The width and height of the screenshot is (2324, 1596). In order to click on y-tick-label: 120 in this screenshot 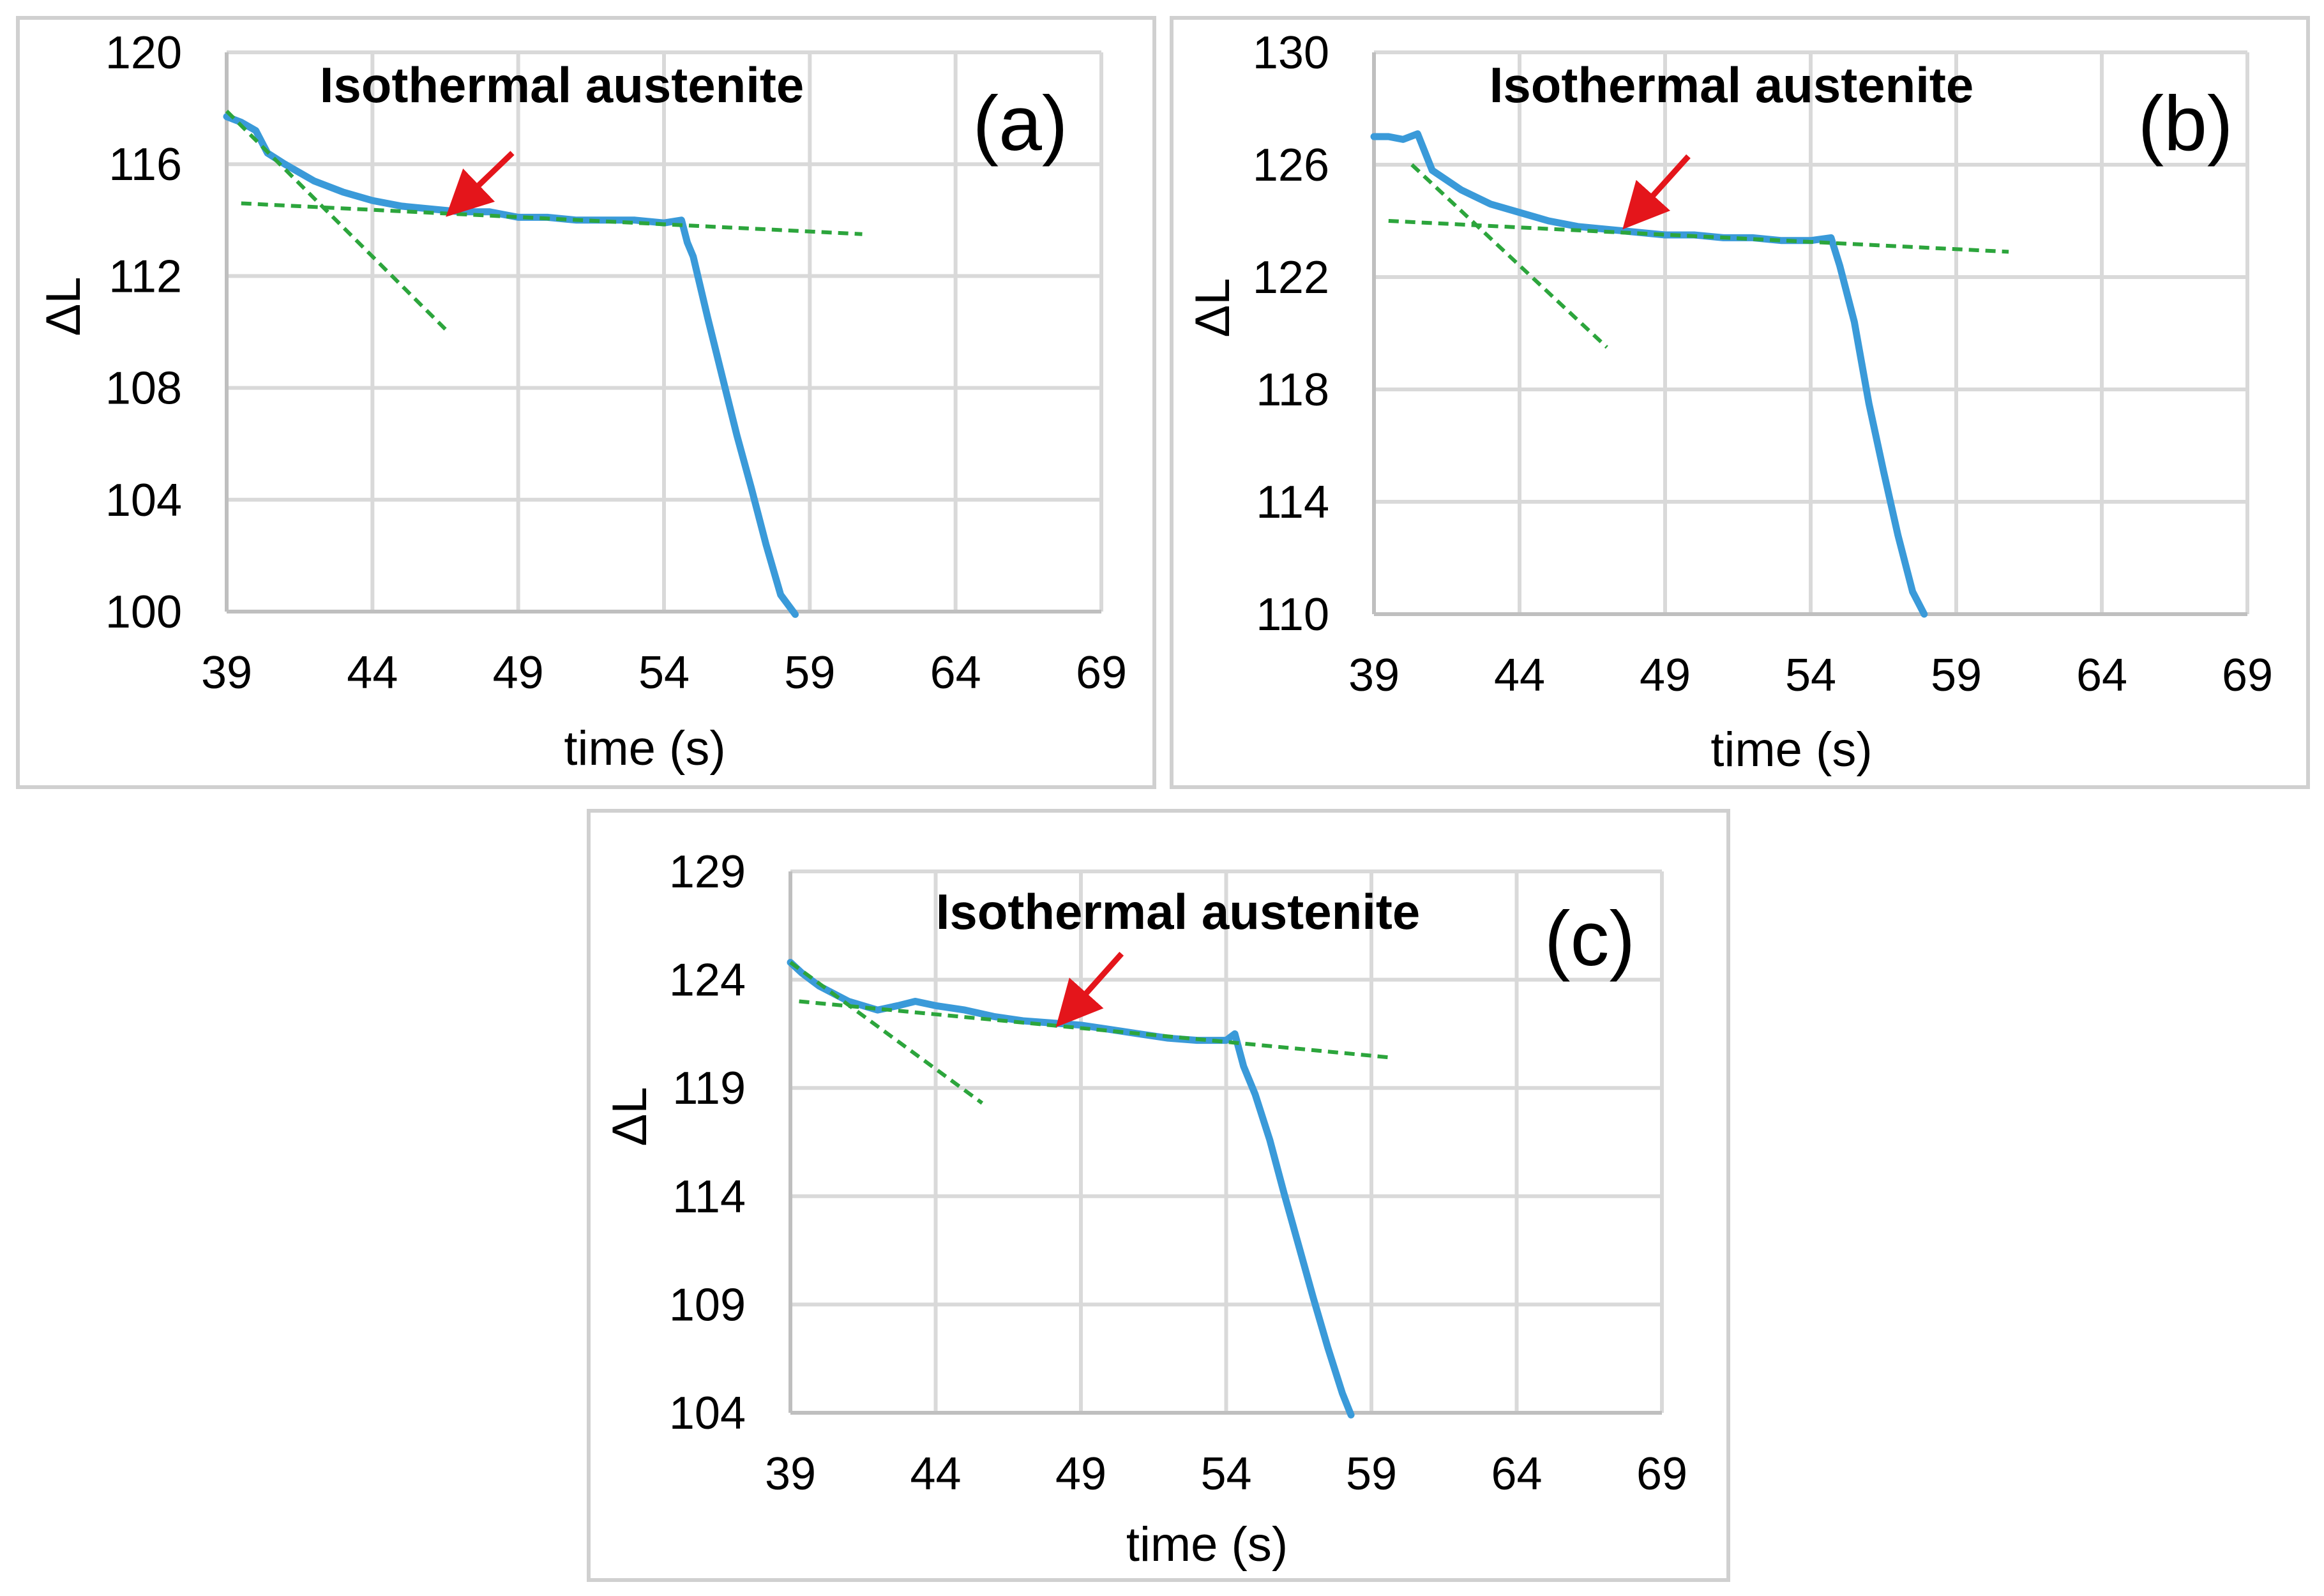, I will do `click(143, 53)`.